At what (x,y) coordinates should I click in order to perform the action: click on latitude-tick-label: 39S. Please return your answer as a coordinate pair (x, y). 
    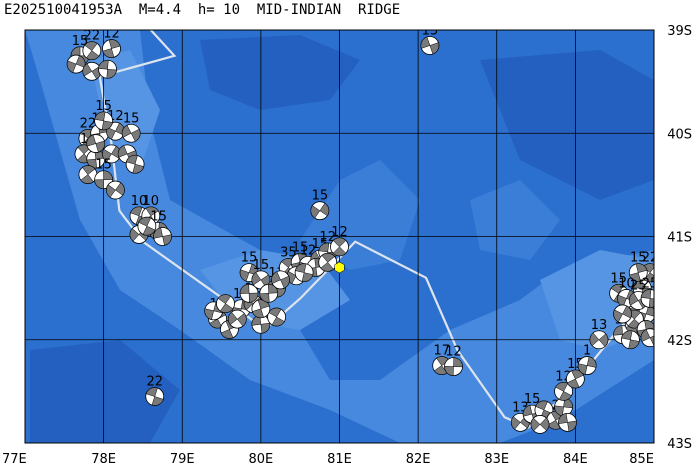
    Looking at the image, I should click on (679, 31).